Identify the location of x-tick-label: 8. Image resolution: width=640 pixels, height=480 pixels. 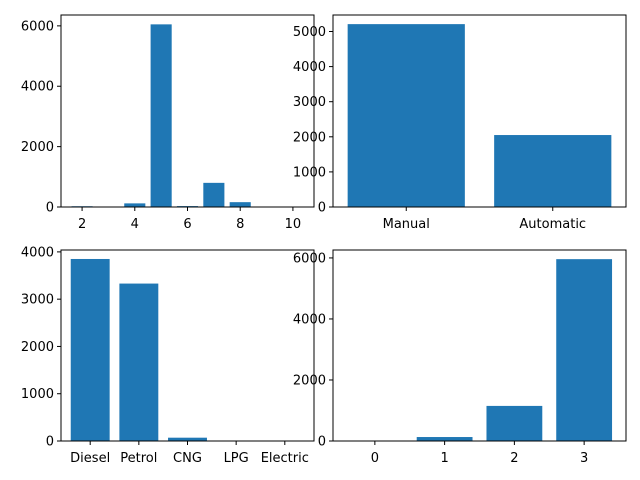
(240, 224).